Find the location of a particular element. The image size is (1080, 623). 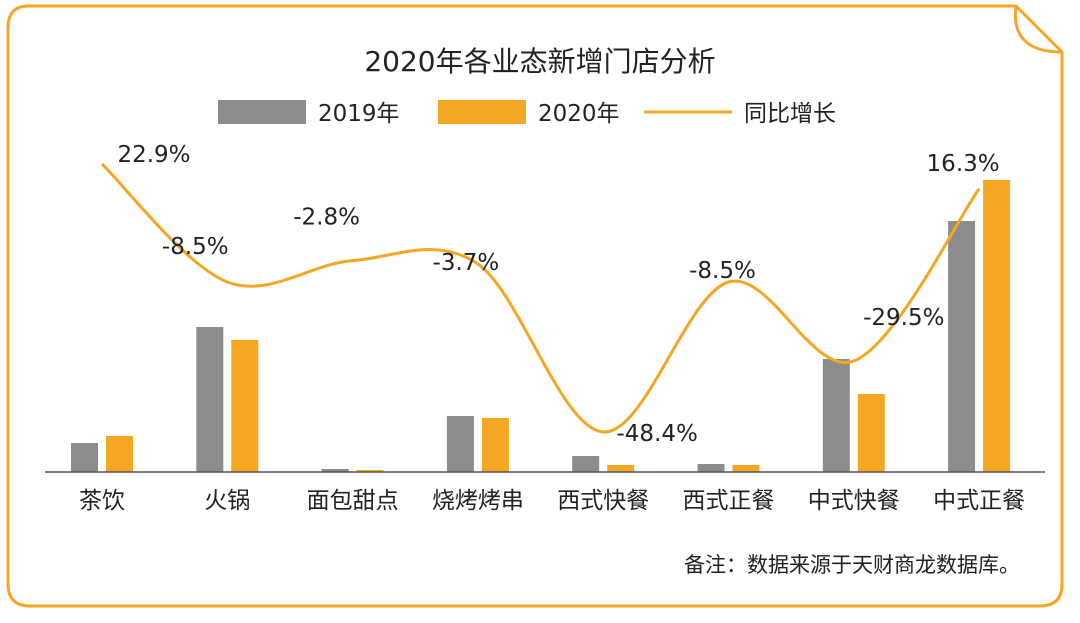

x-tick-label-2: 面包甜点 is located at coordinates (353, 501).